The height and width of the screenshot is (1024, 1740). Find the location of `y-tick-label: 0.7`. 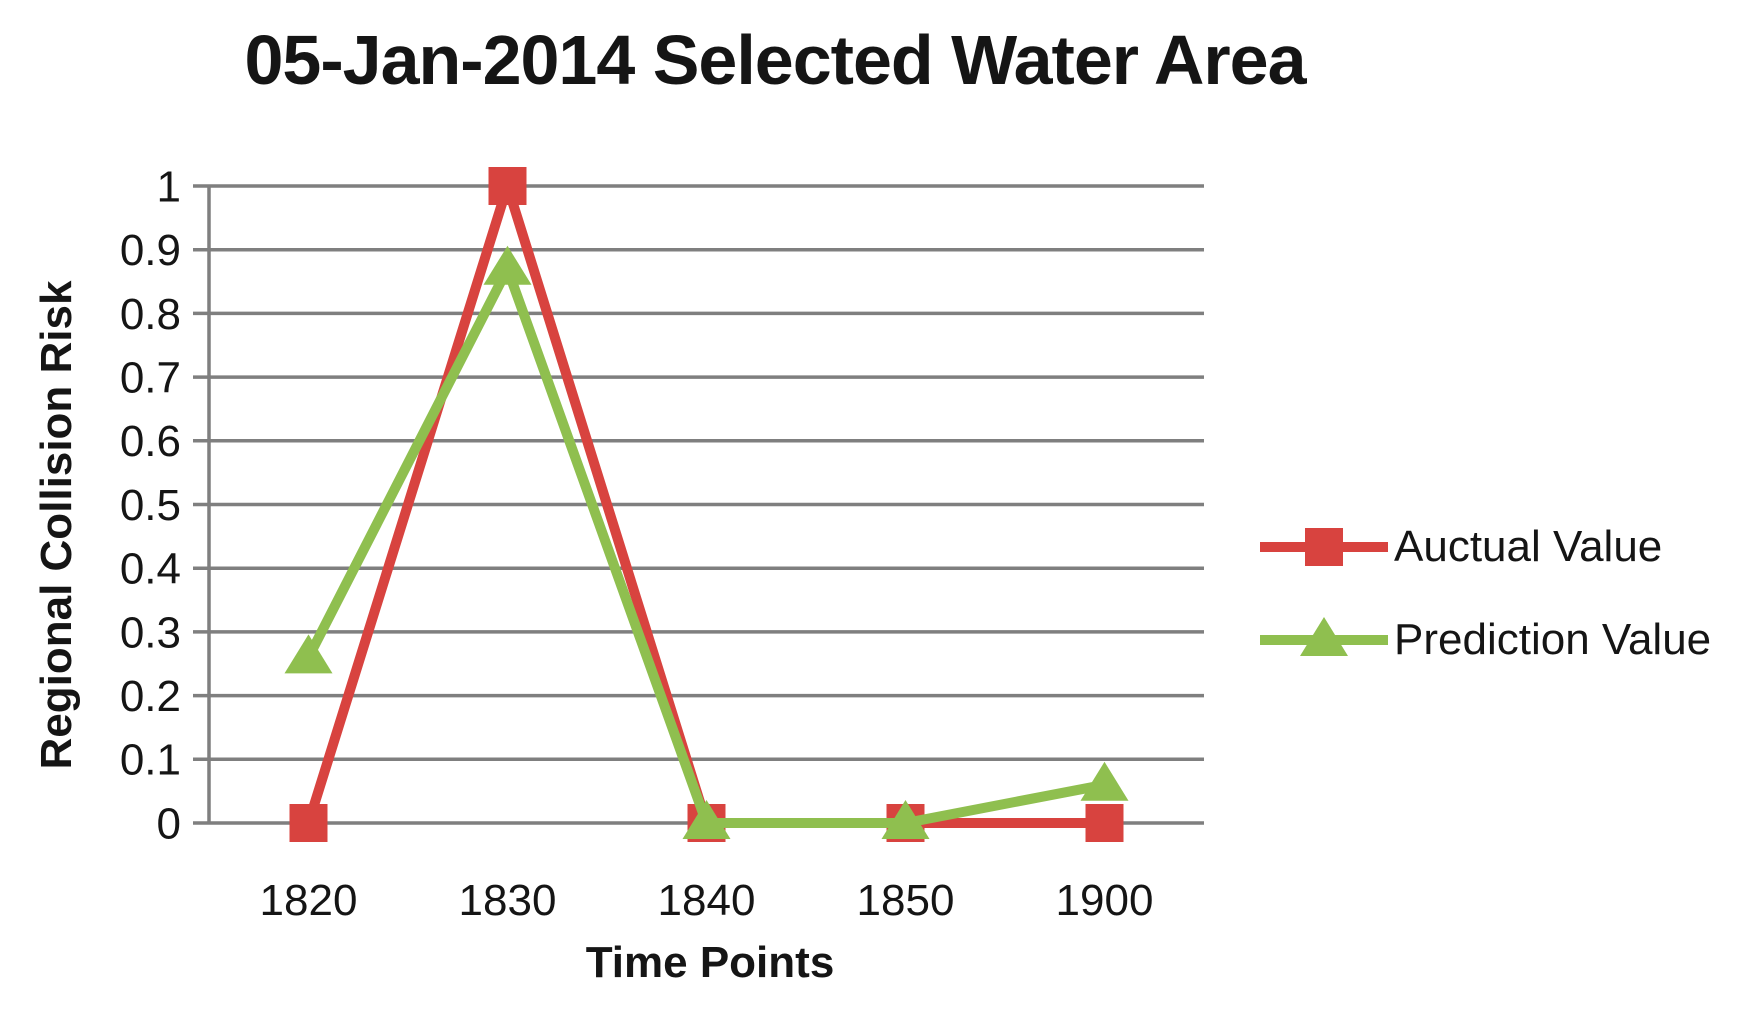

y-tick-label: 0.7 is located at coordinates (150, 378).